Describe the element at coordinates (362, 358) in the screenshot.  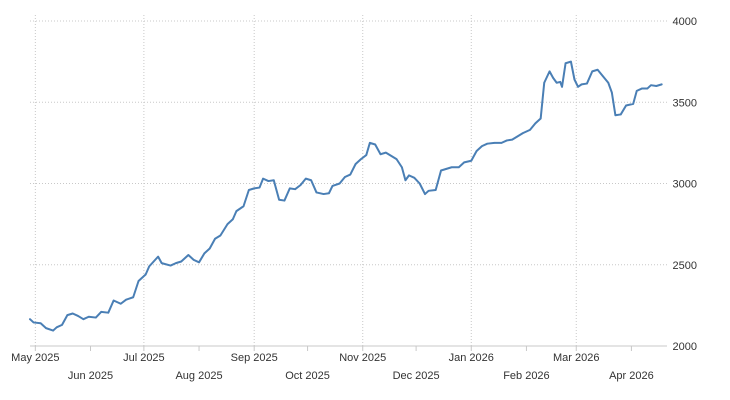
I see `x-tick-label: Nov 2025` at that location.